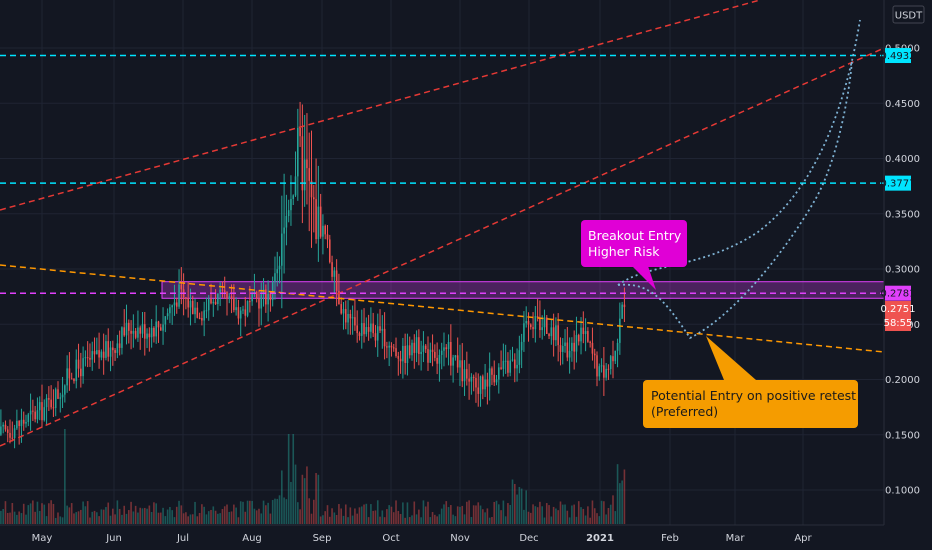  What do you see at coordinates (898, 309) in the screenshot?
I see `current-price-label: 0.2751` at bounding box center [898, 309].